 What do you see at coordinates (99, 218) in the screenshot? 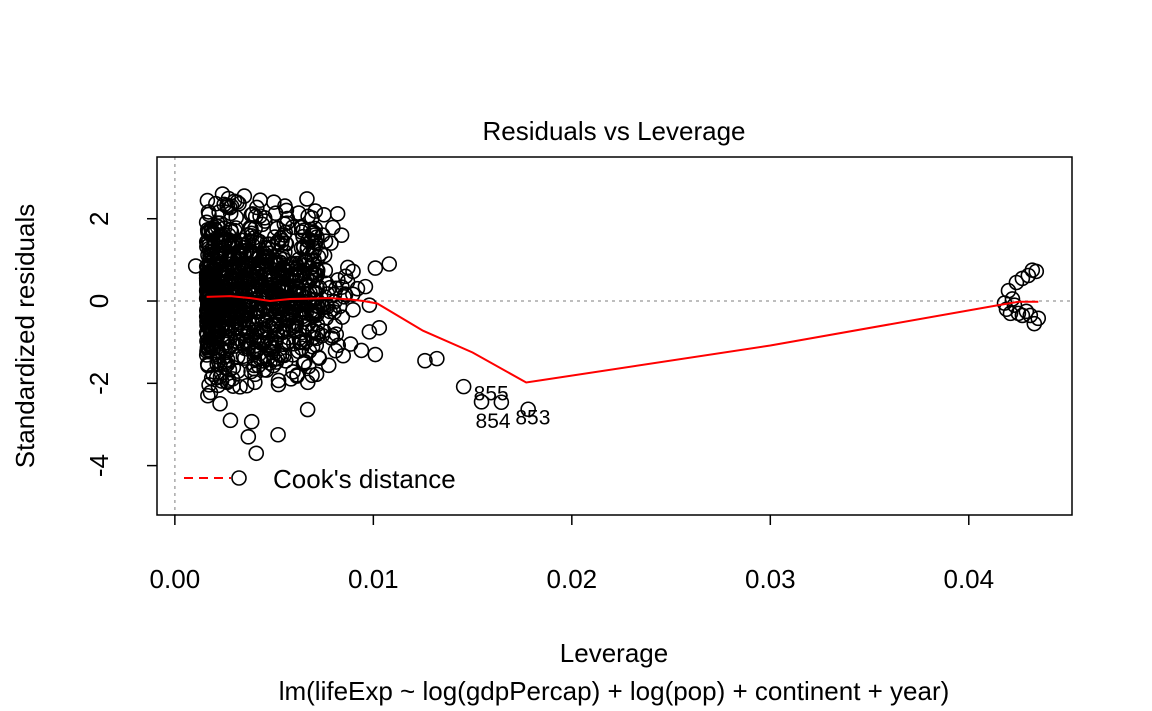
I see `y-tick-label: 2` at bounding box center [99, 218].